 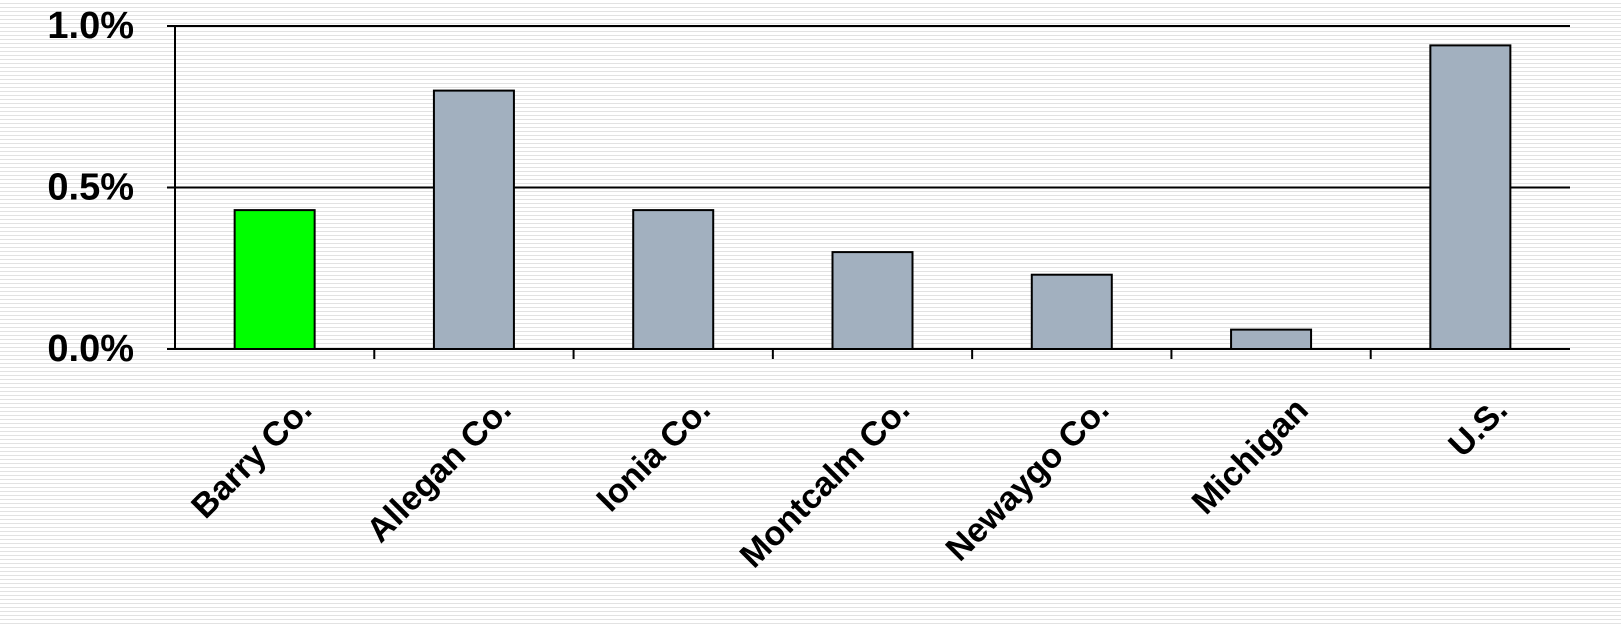 I want to click on y-axis-tick-labels: 0.0% 0.5% 1.0%, so click(x=90, y=187).